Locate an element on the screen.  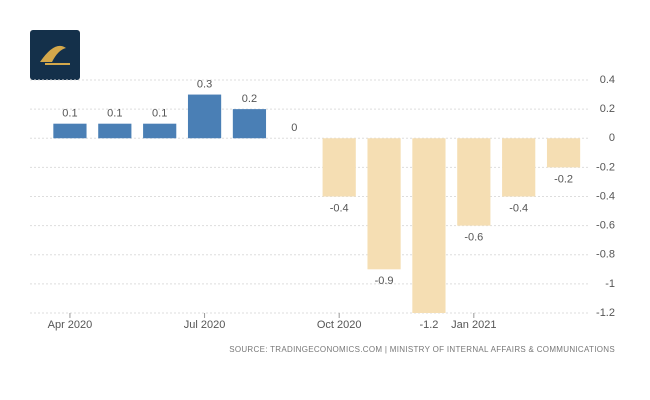
logo-mark is located at coordinates (53, 53).